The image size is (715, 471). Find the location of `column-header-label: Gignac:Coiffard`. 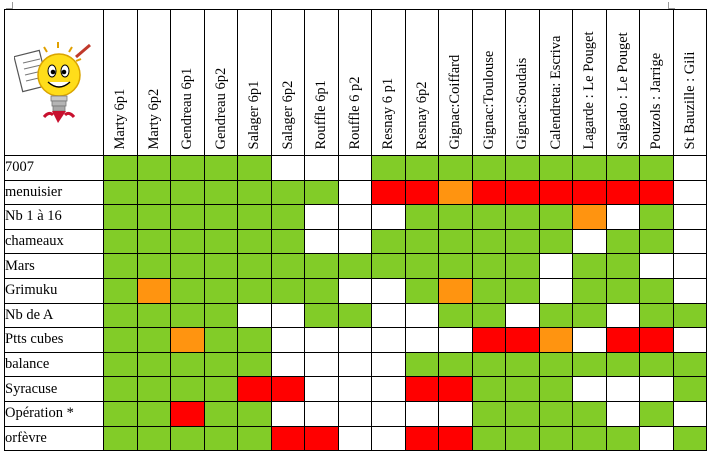

column-header-label: Gignac:Coiffard is located at coordinates (455, 101).